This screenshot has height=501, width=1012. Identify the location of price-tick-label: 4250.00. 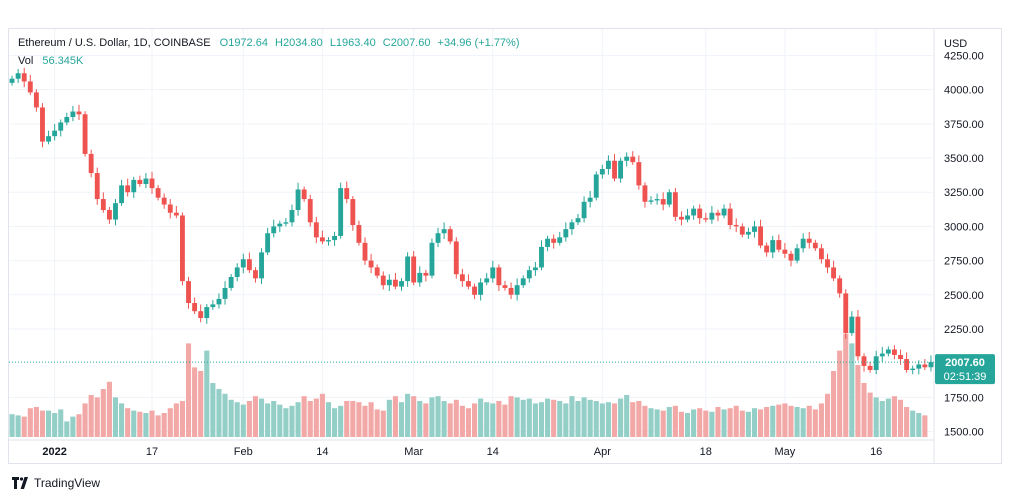
(964, 56).